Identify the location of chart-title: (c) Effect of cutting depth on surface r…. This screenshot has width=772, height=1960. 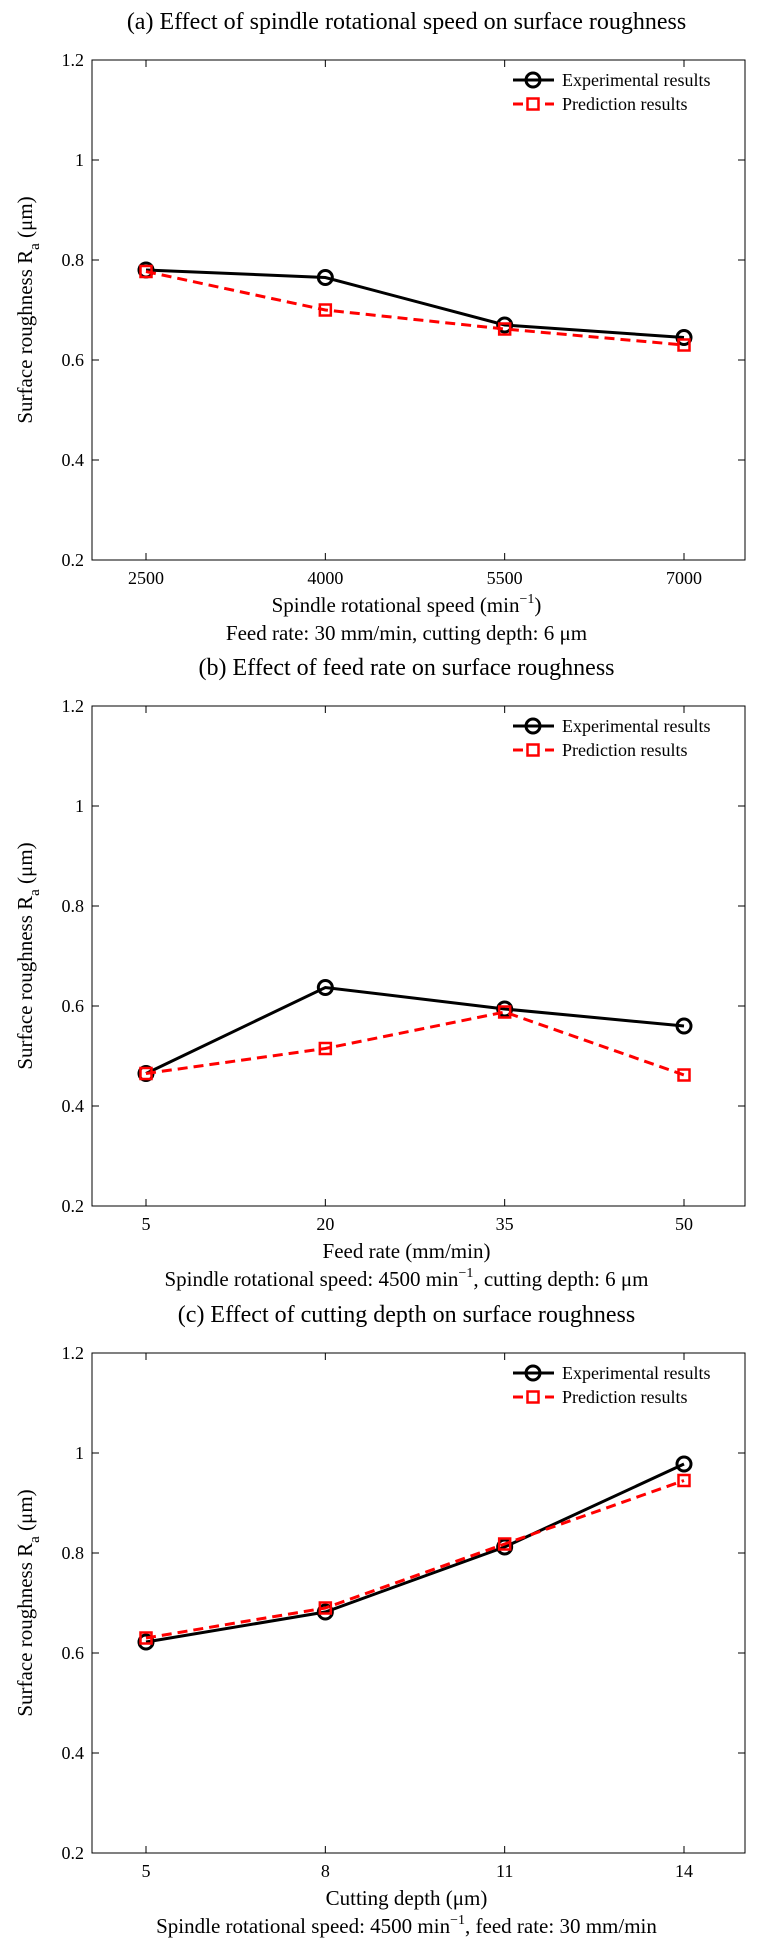
(406, 1315).